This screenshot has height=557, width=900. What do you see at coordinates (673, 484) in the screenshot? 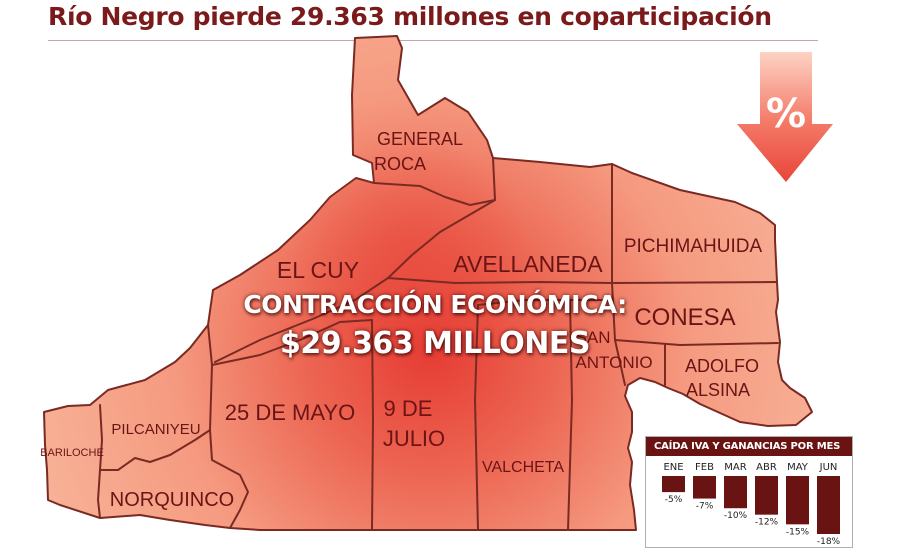
I see `bar-ene` at bounding box center [673, 484].